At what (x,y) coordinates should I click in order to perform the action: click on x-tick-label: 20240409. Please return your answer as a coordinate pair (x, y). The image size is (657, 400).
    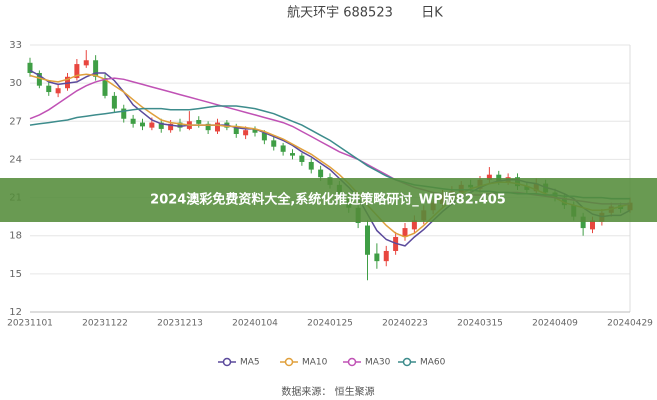
    Looking at the image, I should click on (555, 324).